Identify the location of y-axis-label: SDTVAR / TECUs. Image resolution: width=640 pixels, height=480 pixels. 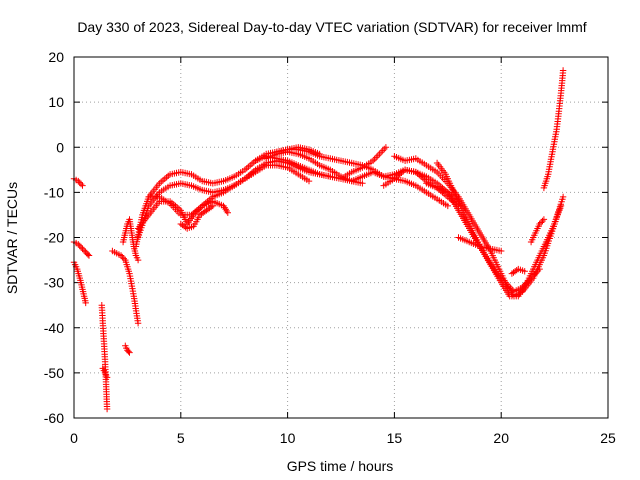
(12, 238).